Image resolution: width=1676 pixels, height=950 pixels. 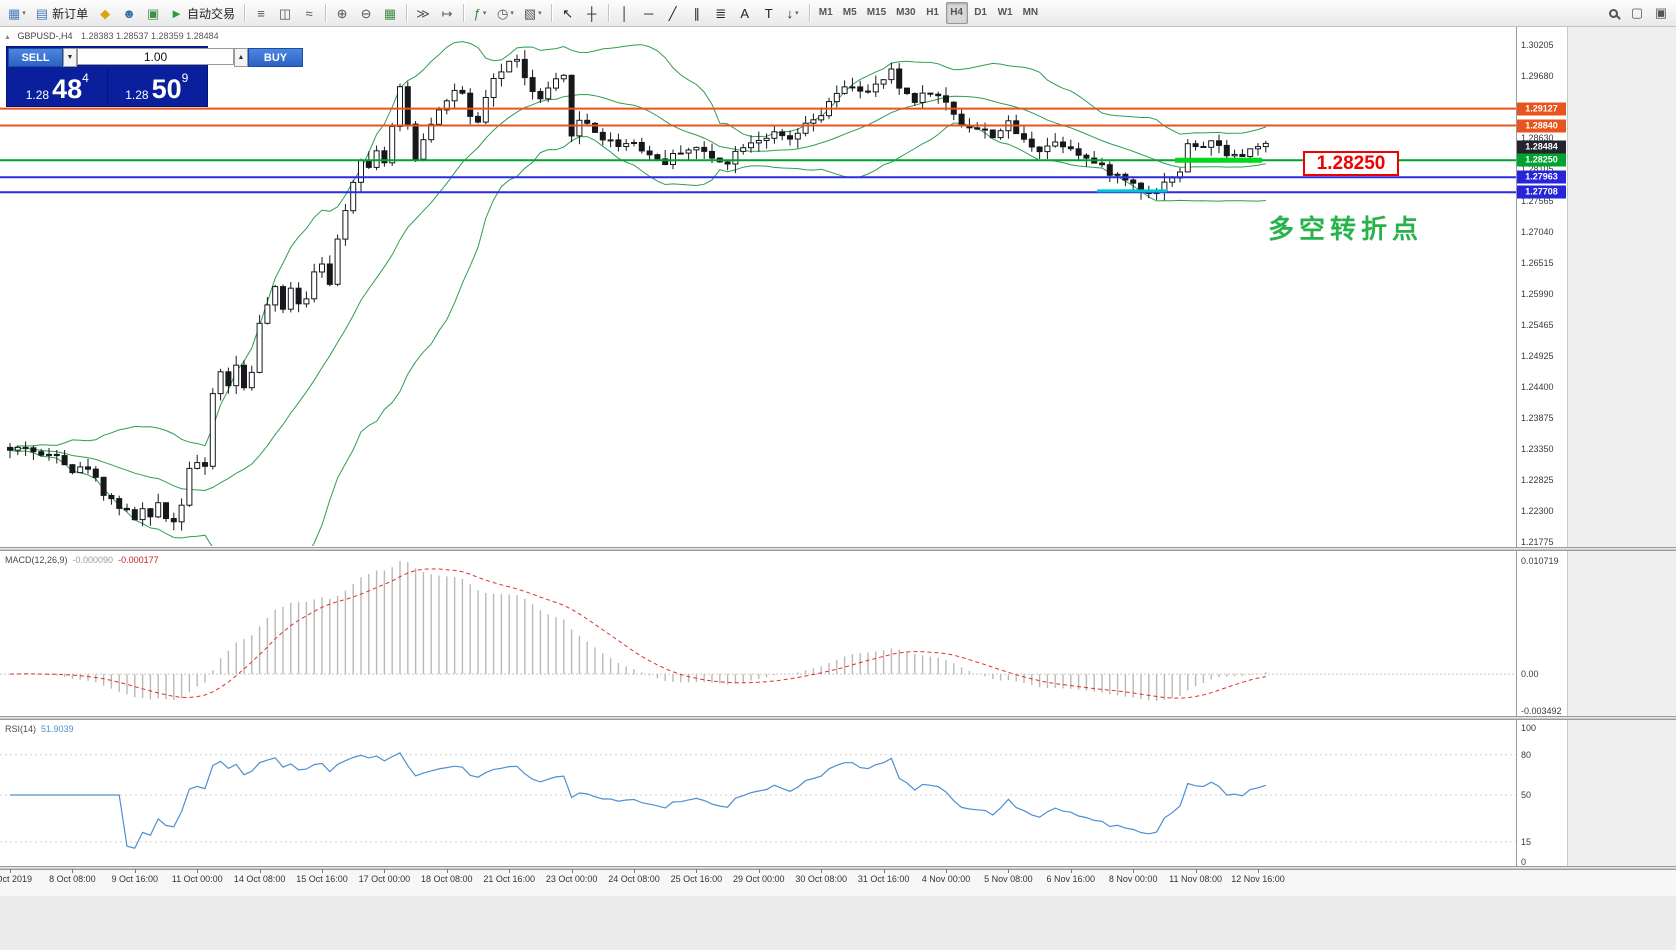 I want to click on toolbar-tf-h4-button: H4, so click(x=956, y=13).